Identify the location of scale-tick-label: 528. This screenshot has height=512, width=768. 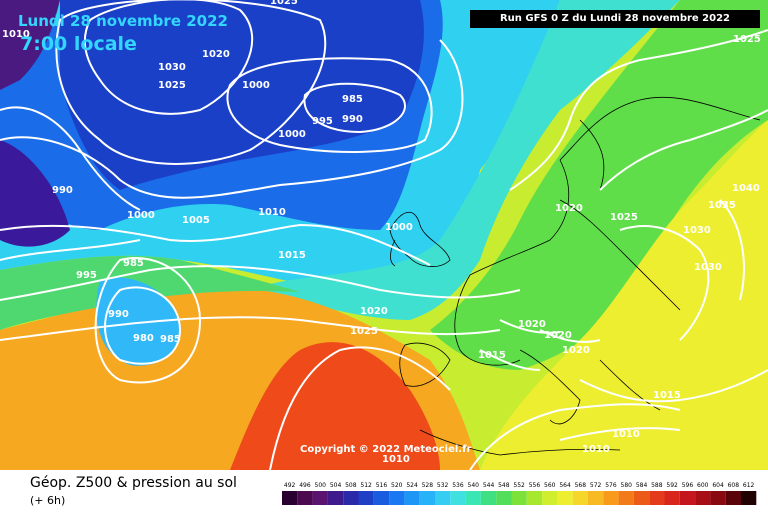
(428, 485).